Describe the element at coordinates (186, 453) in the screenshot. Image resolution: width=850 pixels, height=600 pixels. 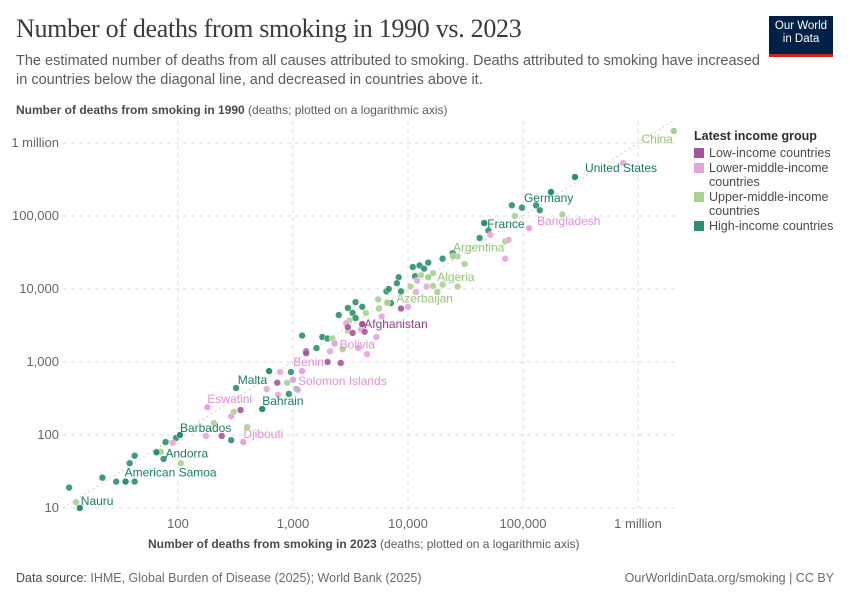
I see `point-label: Andorra` at that location.